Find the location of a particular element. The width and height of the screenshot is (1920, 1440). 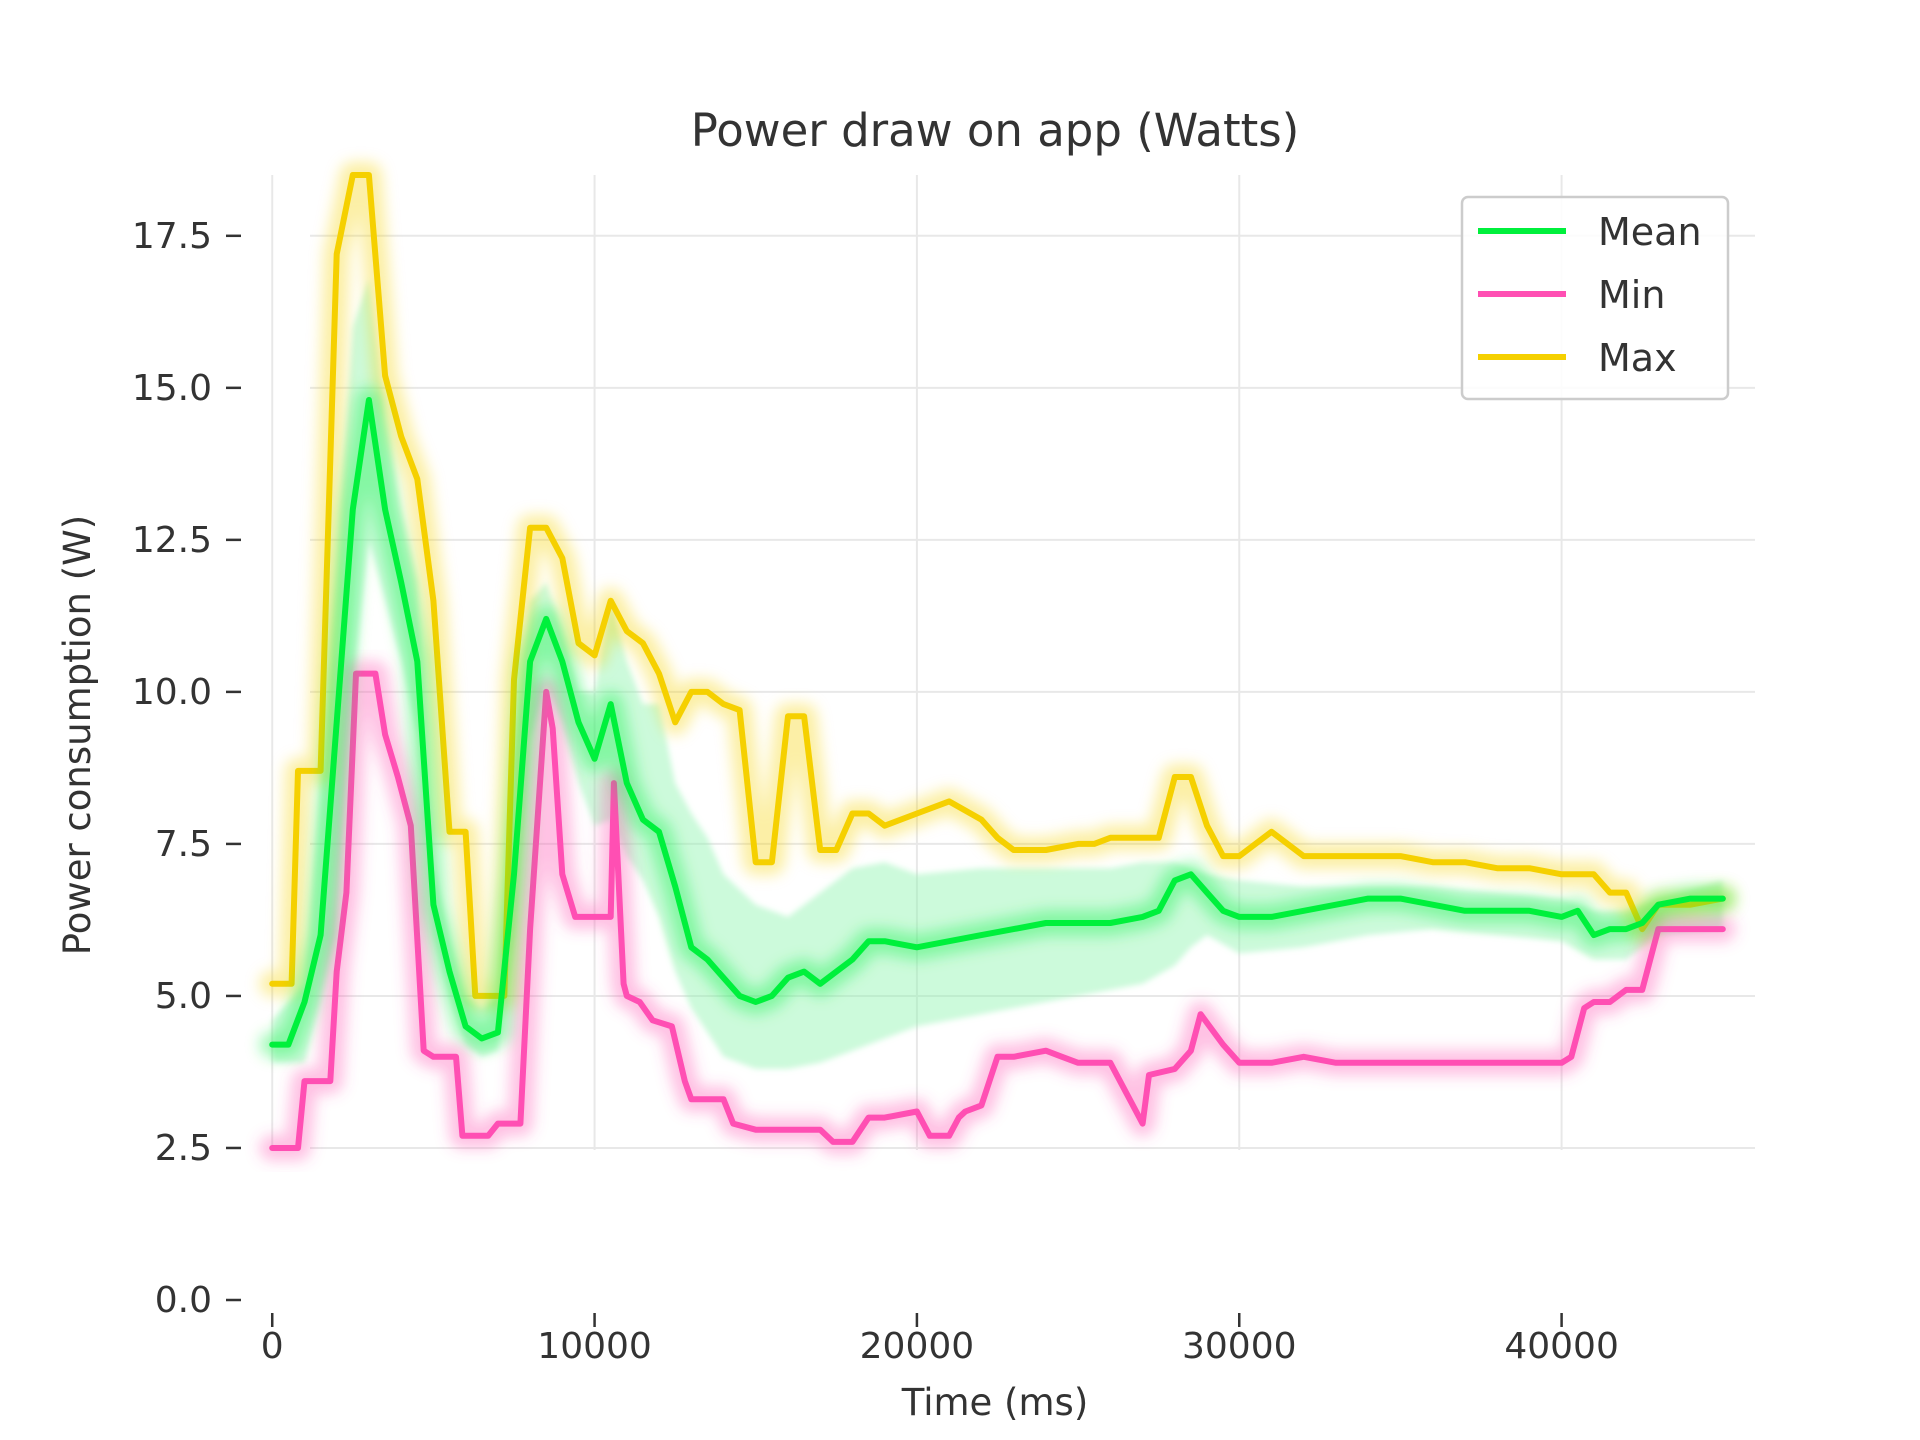

y-axis-title: Power consumption (W) is located at coordinates (77, 735).